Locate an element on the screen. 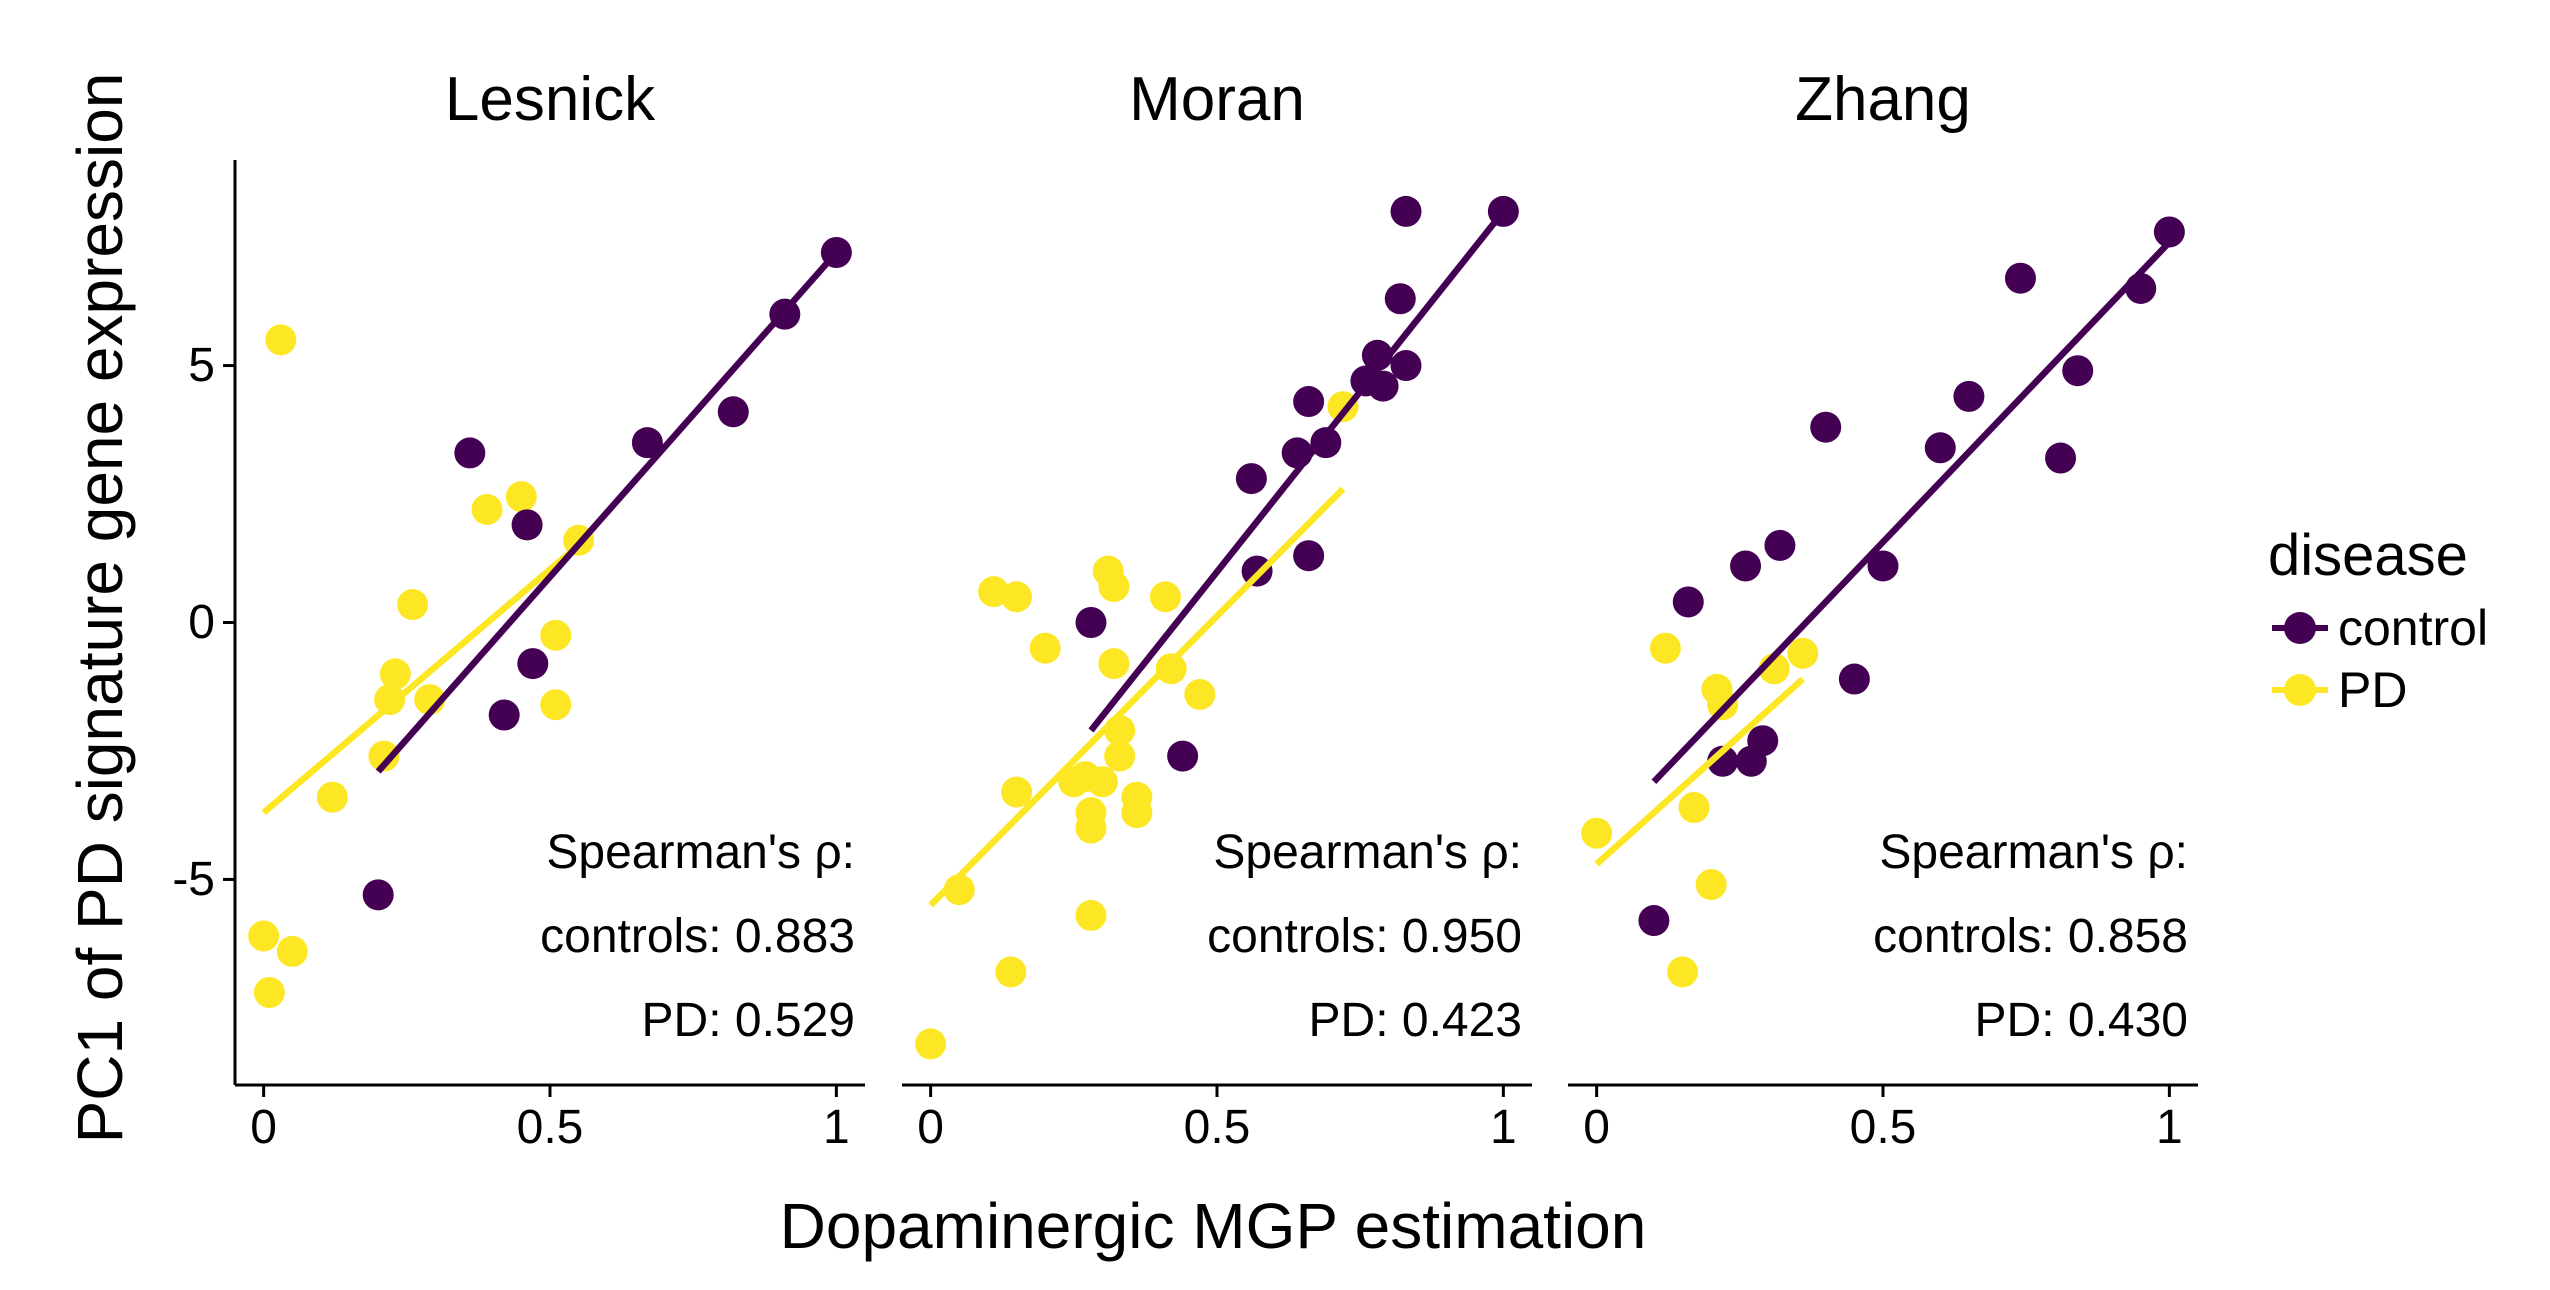 This screenshot has height=1290, width=2550. x-tick-label-zhang: 1 is located at coordinates (2169, 1127).